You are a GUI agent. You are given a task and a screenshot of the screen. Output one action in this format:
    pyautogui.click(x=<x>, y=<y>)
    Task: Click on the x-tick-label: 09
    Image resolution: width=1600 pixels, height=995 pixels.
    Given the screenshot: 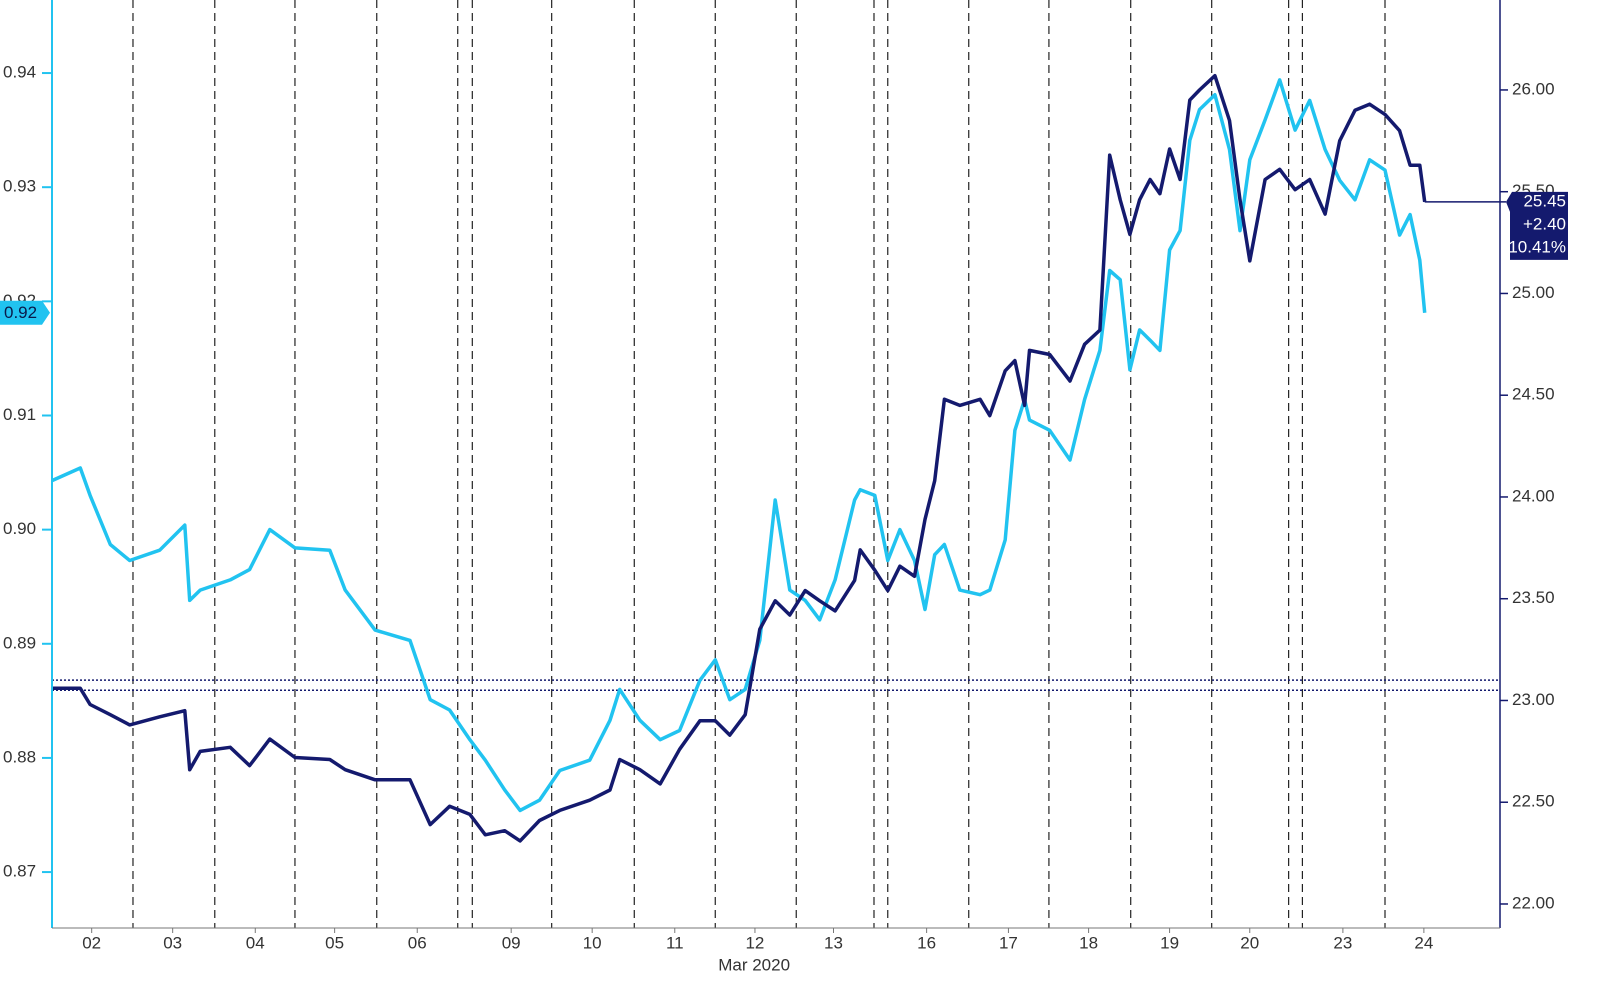 What is the action you would take?
    pyautogui.click(x=511, y=942)
    